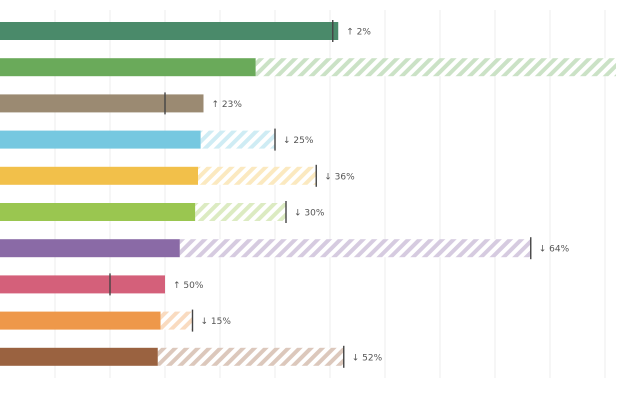 The width and height of the screenshot is (620, 400). I want to click on bar-row: ↑ 50%, so click(102, 284).